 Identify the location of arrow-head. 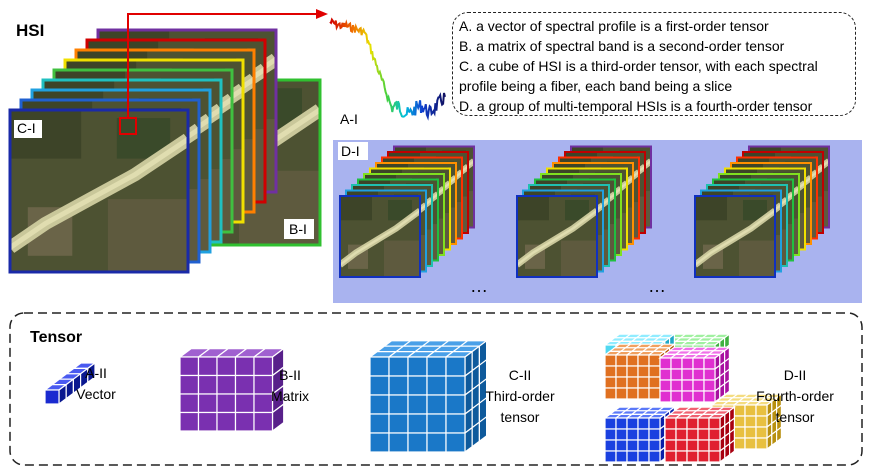
(322, 14).